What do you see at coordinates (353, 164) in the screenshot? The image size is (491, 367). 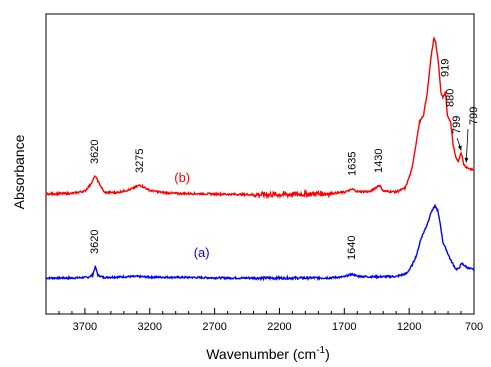 I see `peak-label: 1635` at bounding box center [353, 164].